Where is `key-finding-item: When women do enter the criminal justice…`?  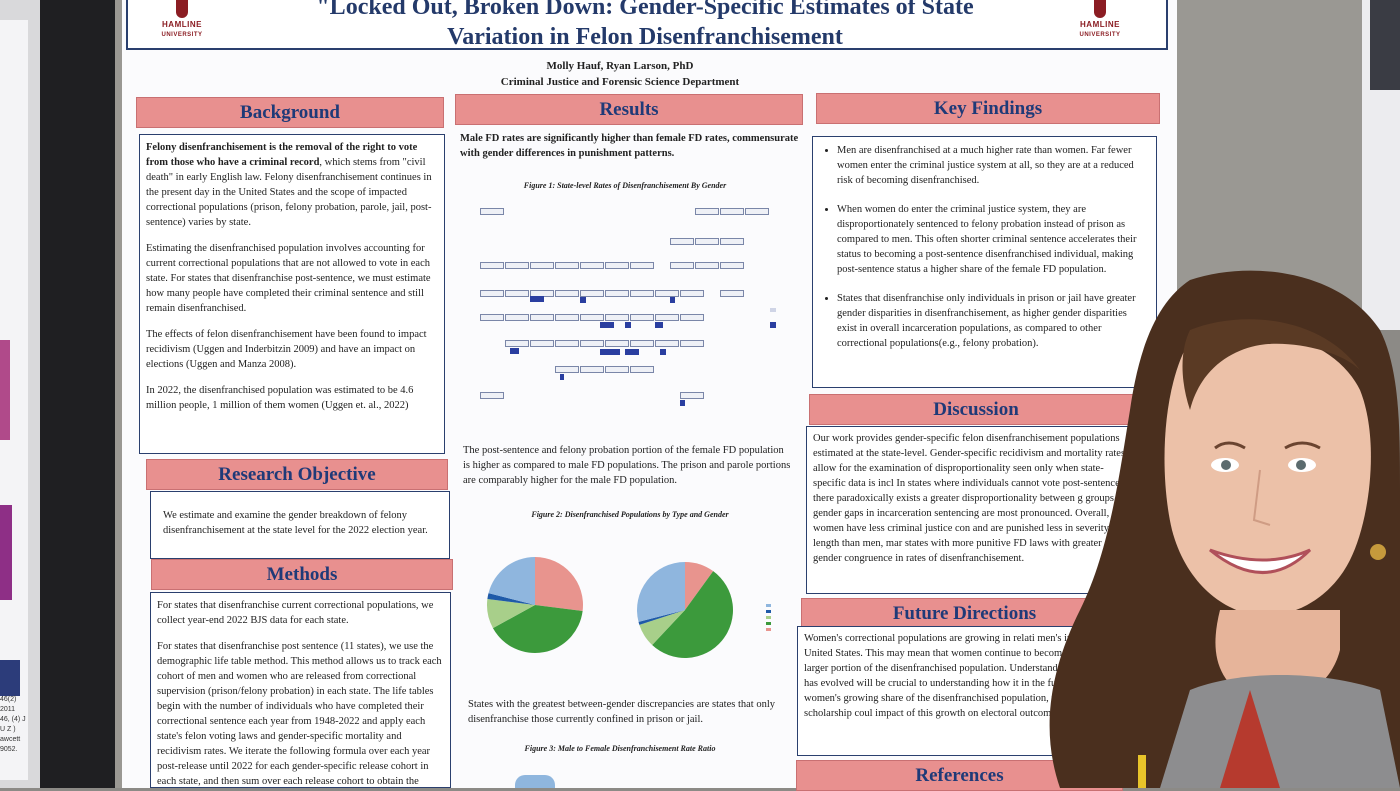 key-finding-item: When women do enter the criminal justice… is located at coordinates (992, 239).